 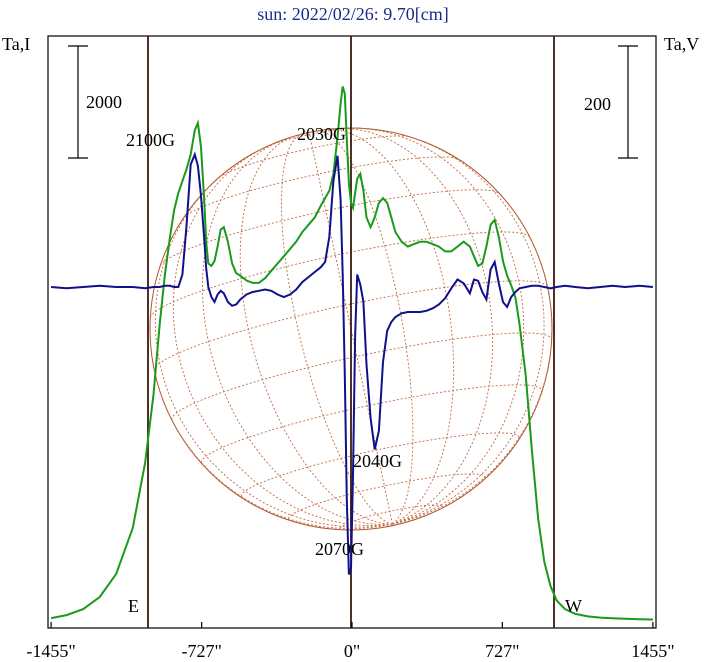 I want to click on chart-title: sun: 2022/02/26: 9.70[cm], so click(x=353, y=14).